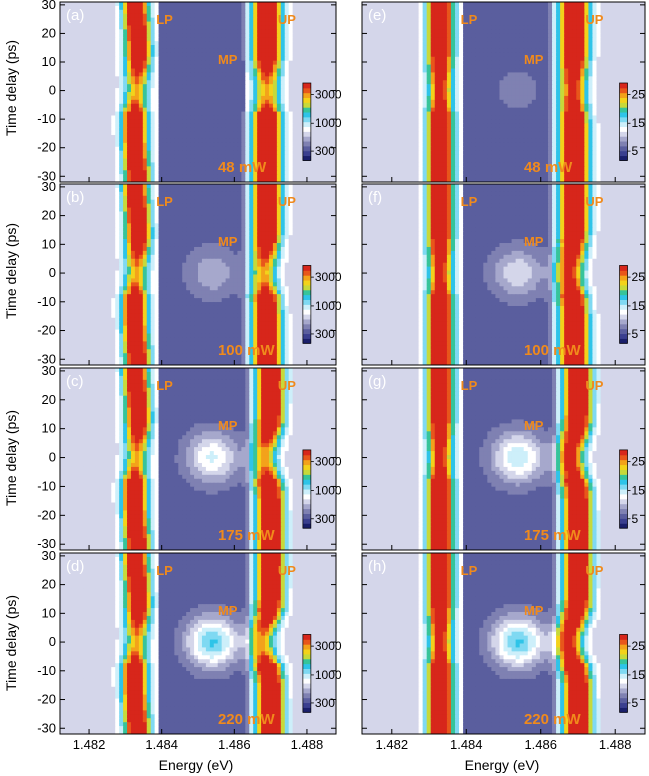 Image resolution: width=649 pixels, height=776 pixels. Describe the element at coordinates (11, 271) in the screenshot. I see `y-axis-label-left-2: Time delay (ps)` at that location.